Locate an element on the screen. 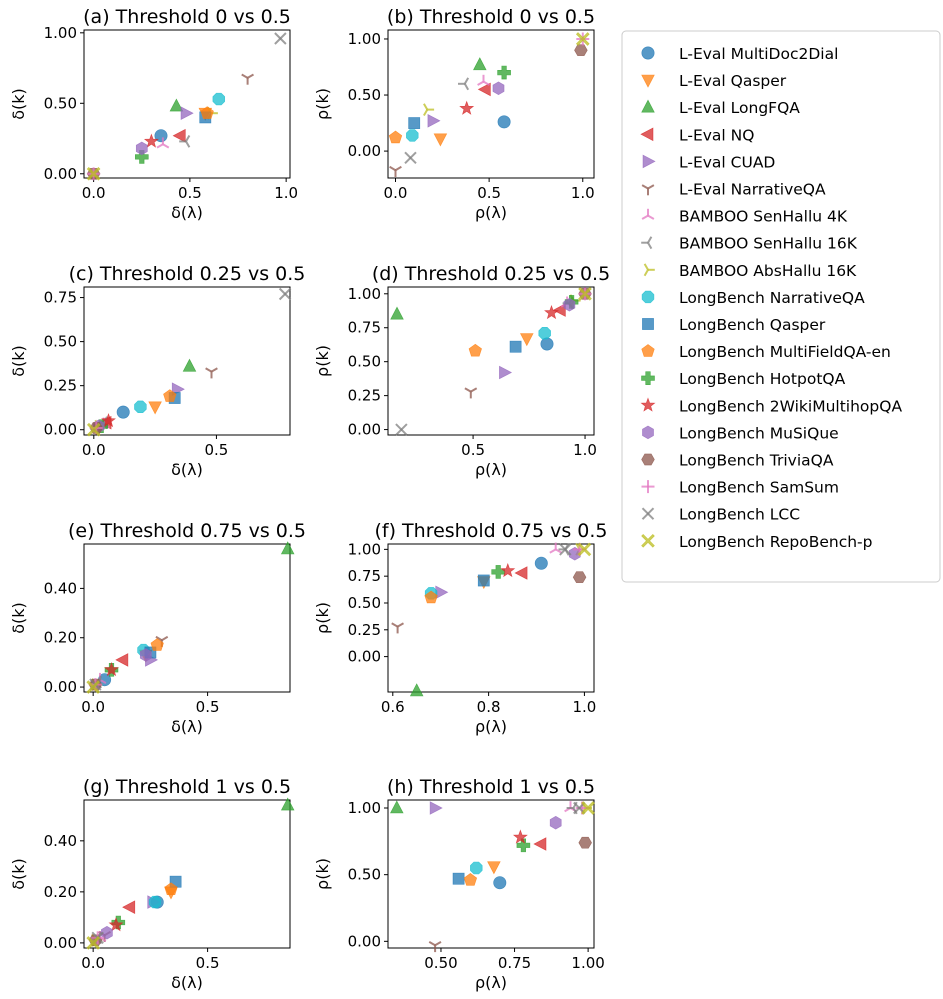 This screenshot has width=943, height=999. legend-entry: L-Eval CUAD is located at coordinates (708, 162).